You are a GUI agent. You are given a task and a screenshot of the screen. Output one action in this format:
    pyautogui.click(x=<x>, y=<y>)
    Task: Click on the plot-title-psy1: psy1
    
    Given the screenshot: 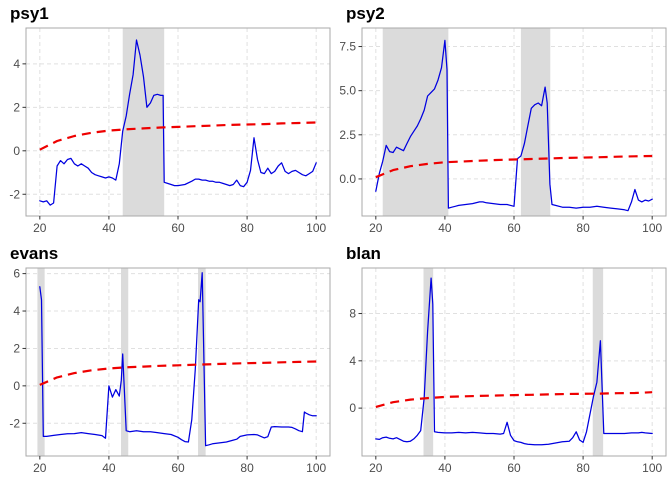 What is the action you would take?
    pyautogui.click(x=29, y=13)
    